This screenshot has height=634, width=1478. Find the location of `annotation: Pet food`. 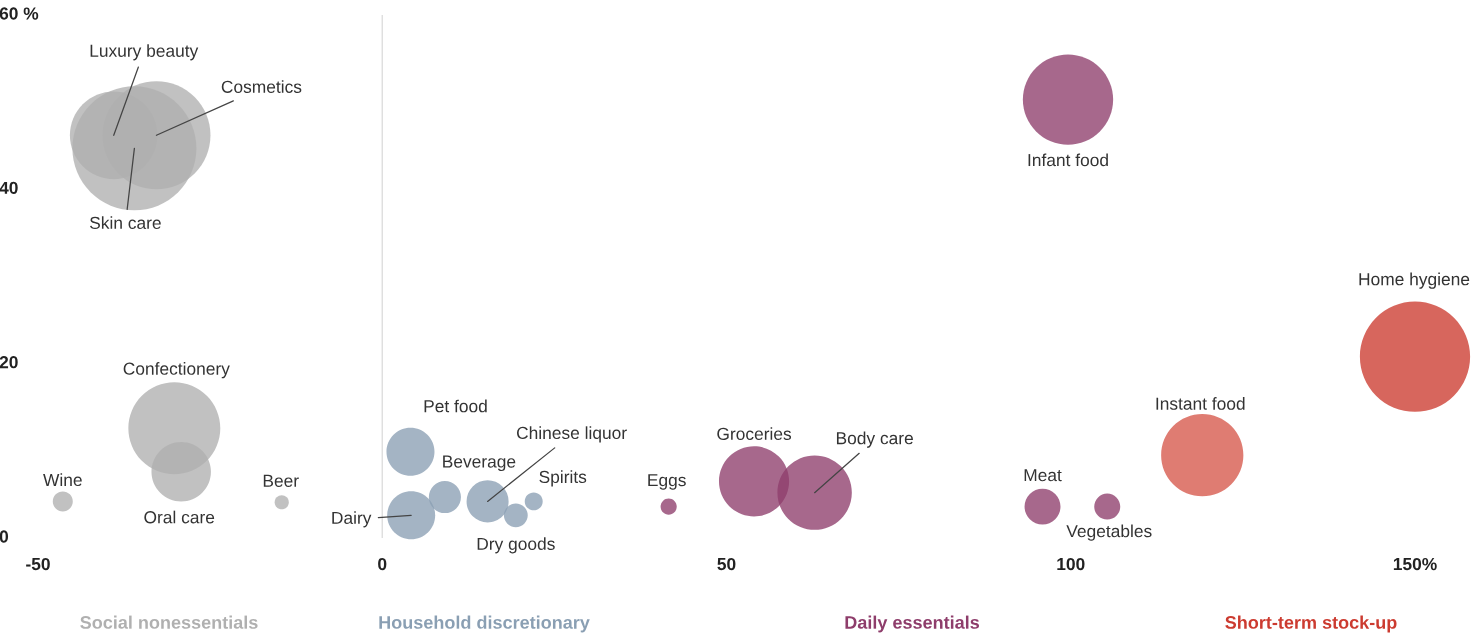

annotation: Pet food is located at coordinates (455, 406).